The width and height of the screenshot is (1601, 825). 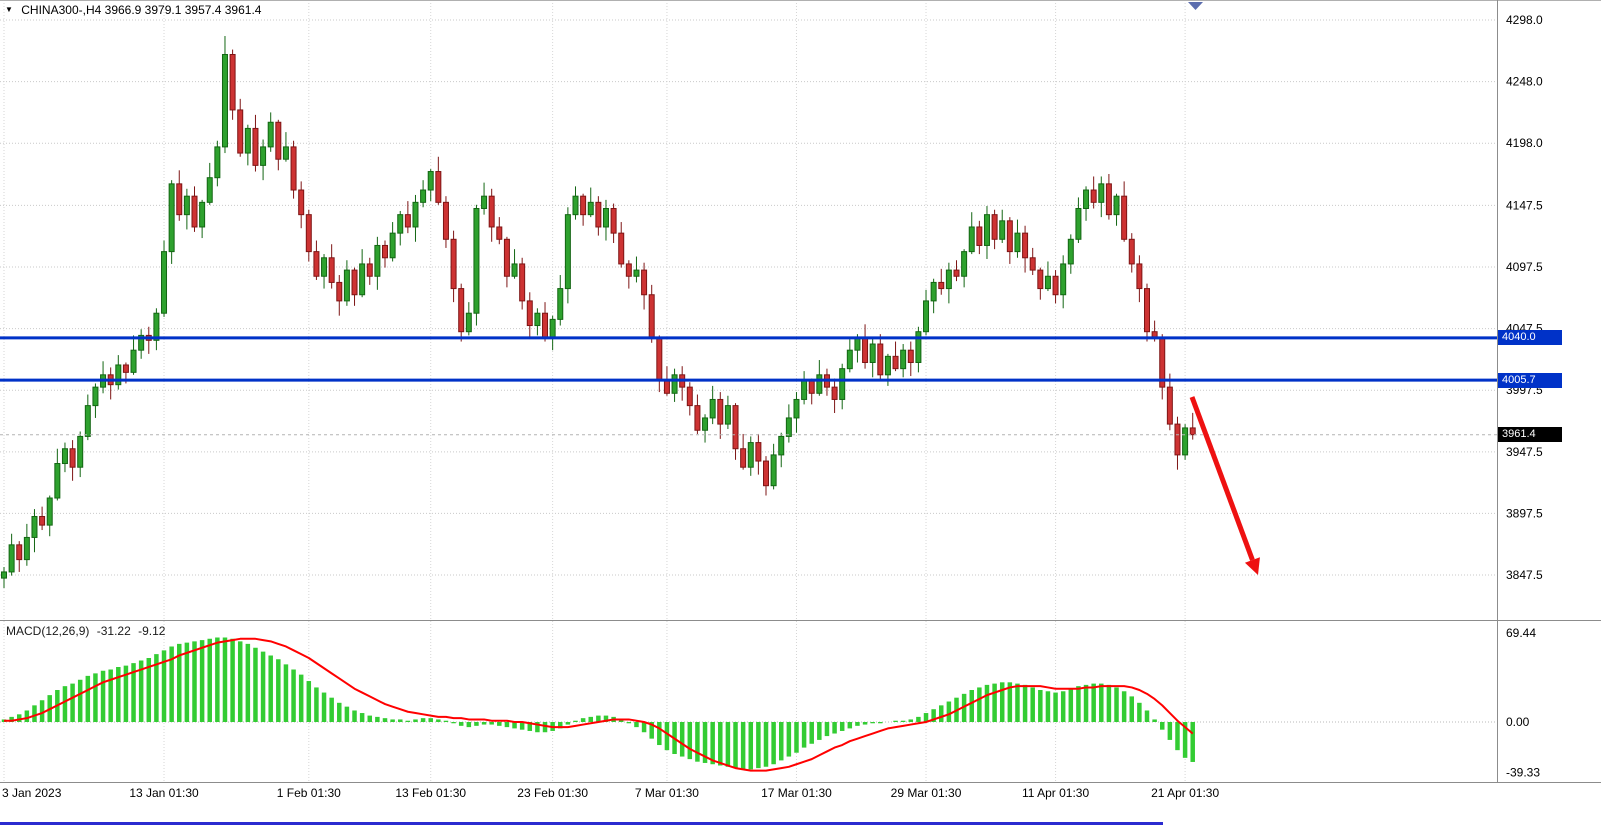 What do you see at coordinates (183, 10) in the screenshot?
I see `ohlc-values: 3966.9 3979.1 3957.4 3961.4` at bounding box center [183, 10].